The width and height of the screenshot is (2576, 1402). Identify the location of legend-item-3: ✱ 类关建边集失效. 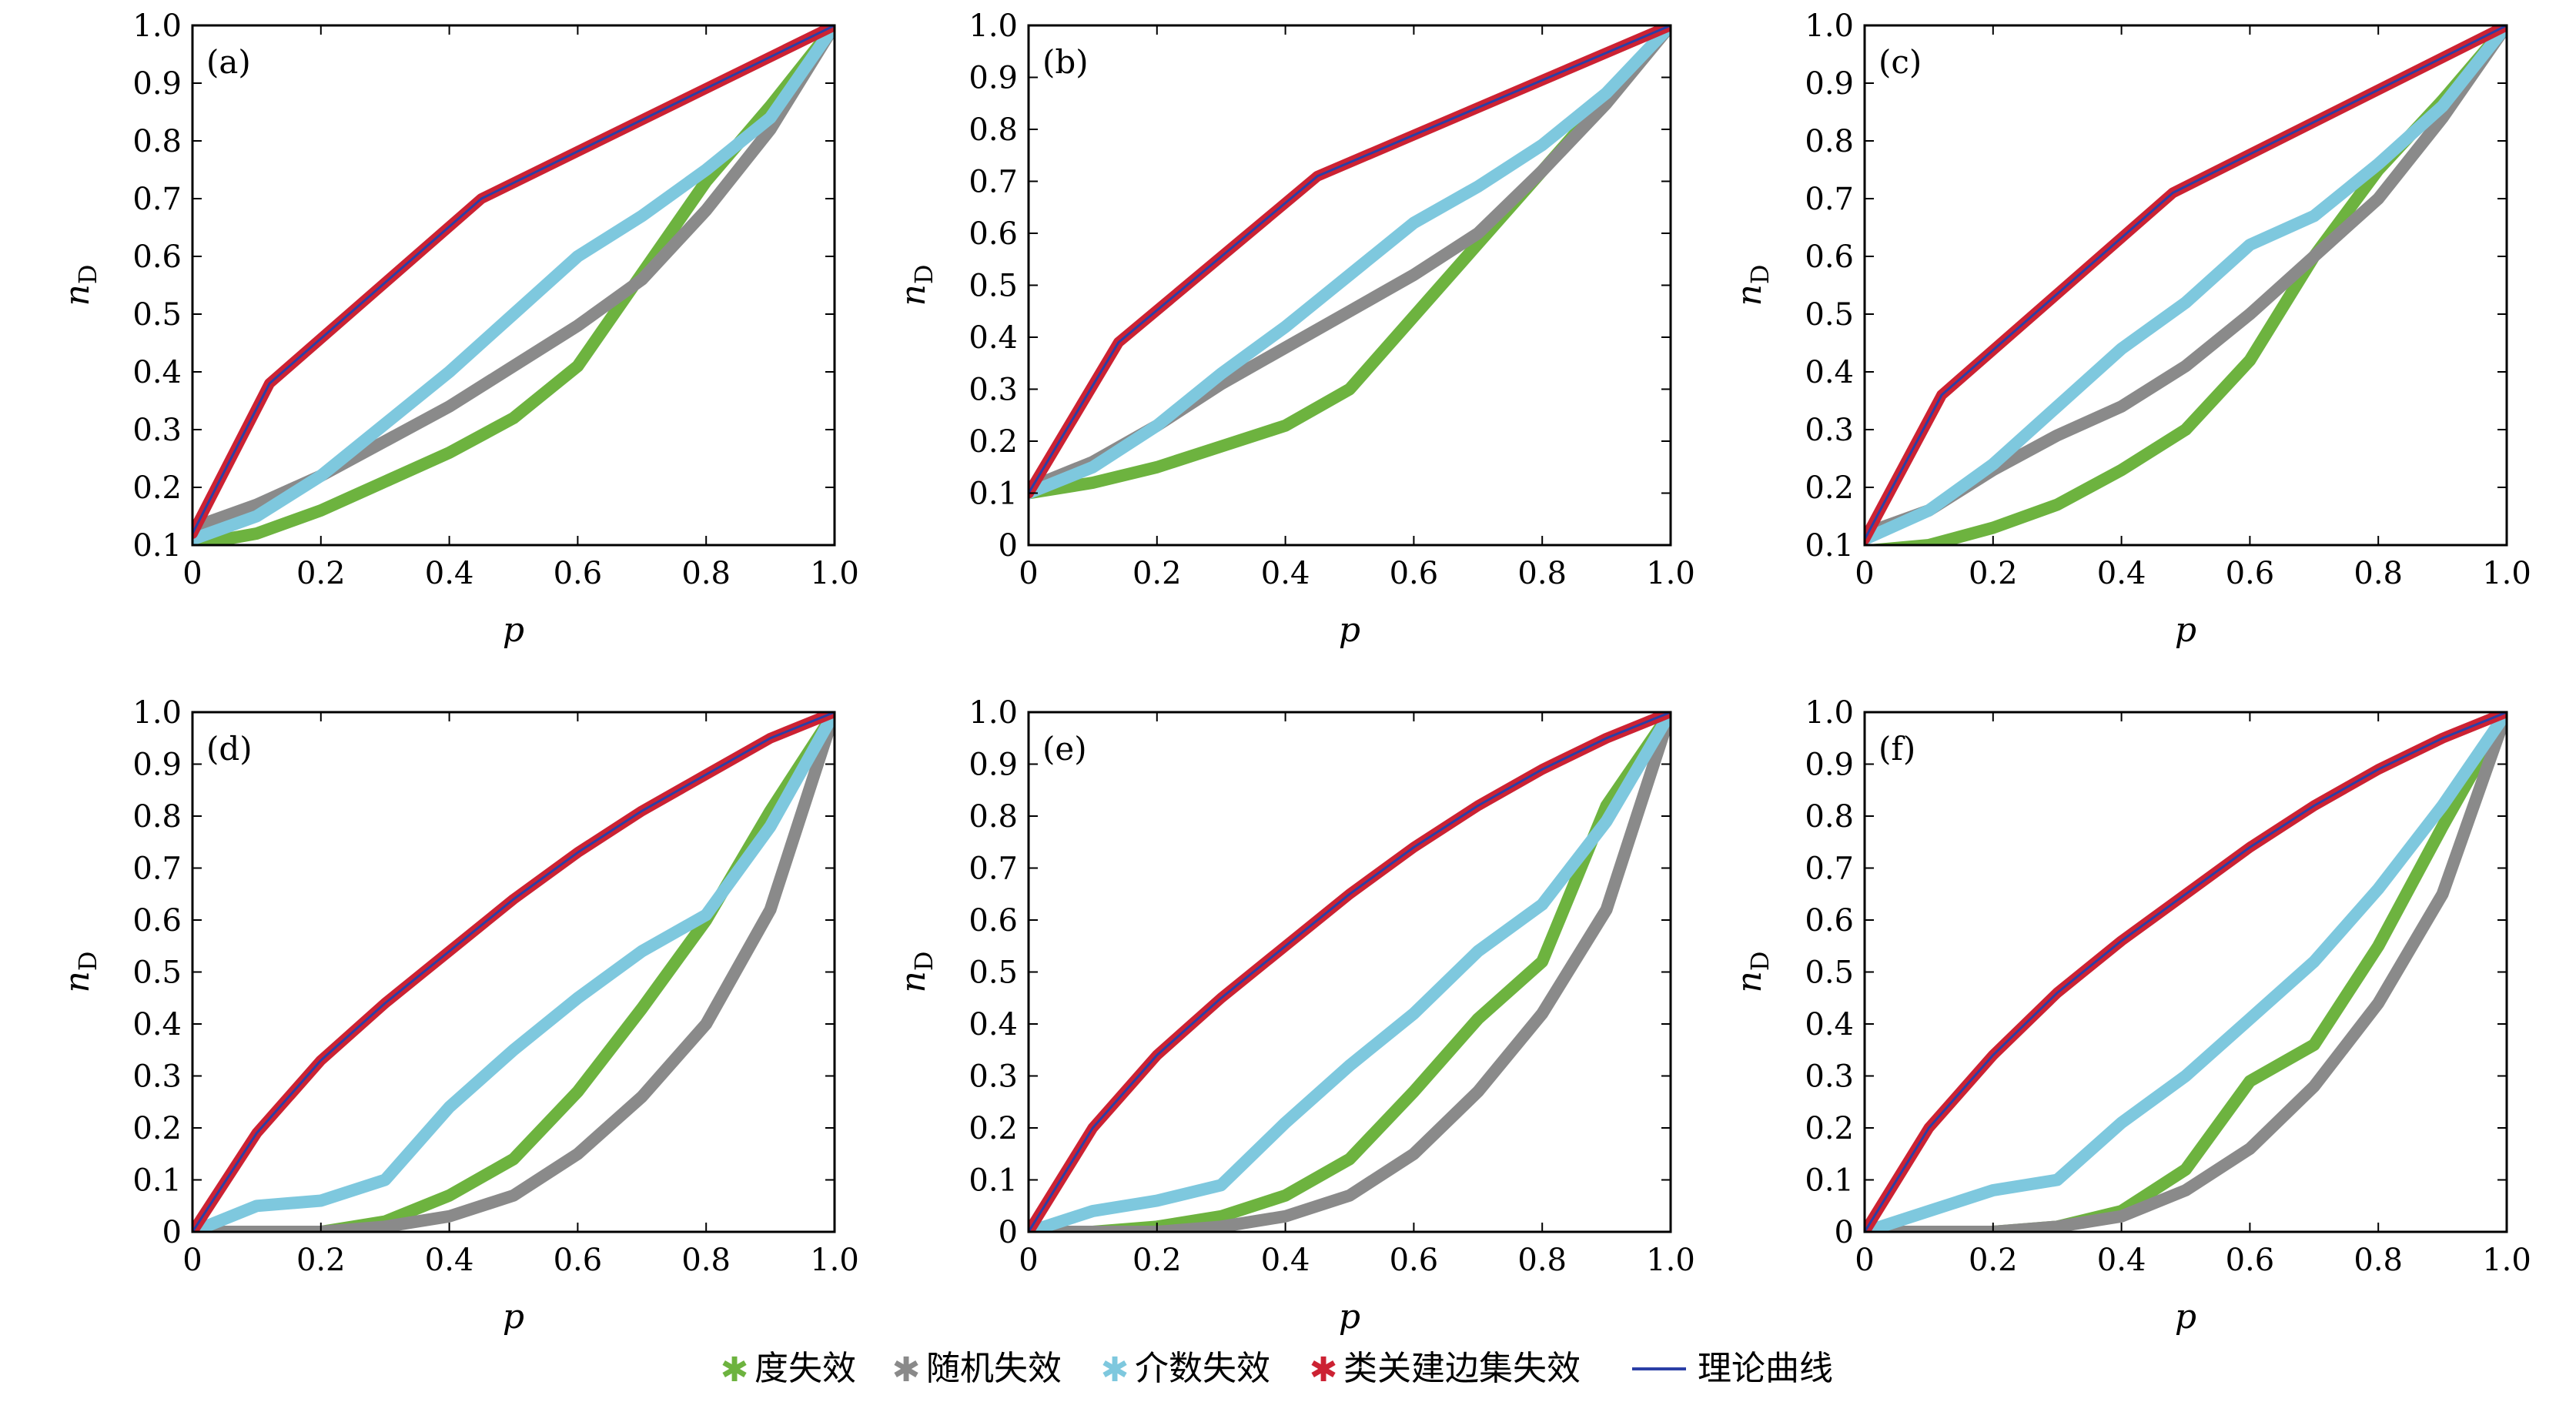
(1446, 1370).